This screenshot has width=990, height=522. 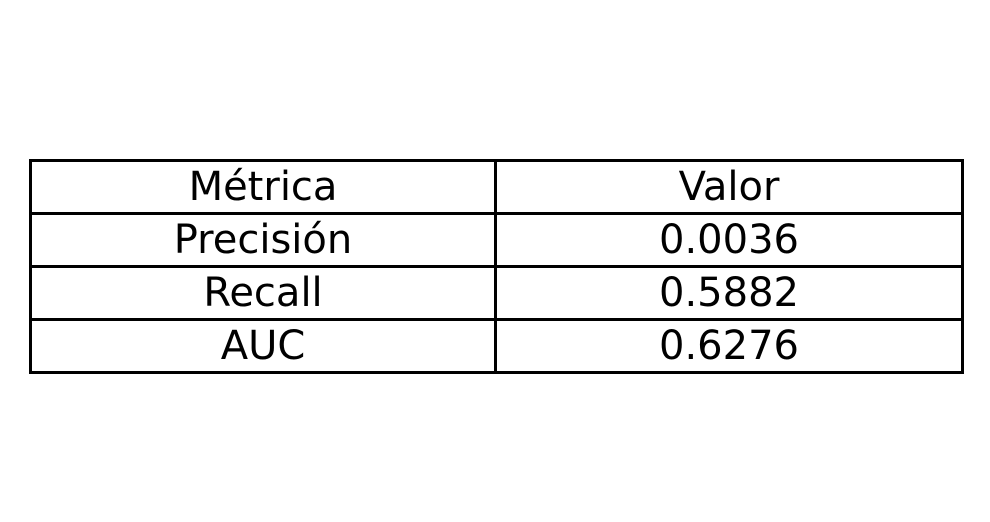 I want to click on header-cell-value: Valor, so click(x=729, y=187).